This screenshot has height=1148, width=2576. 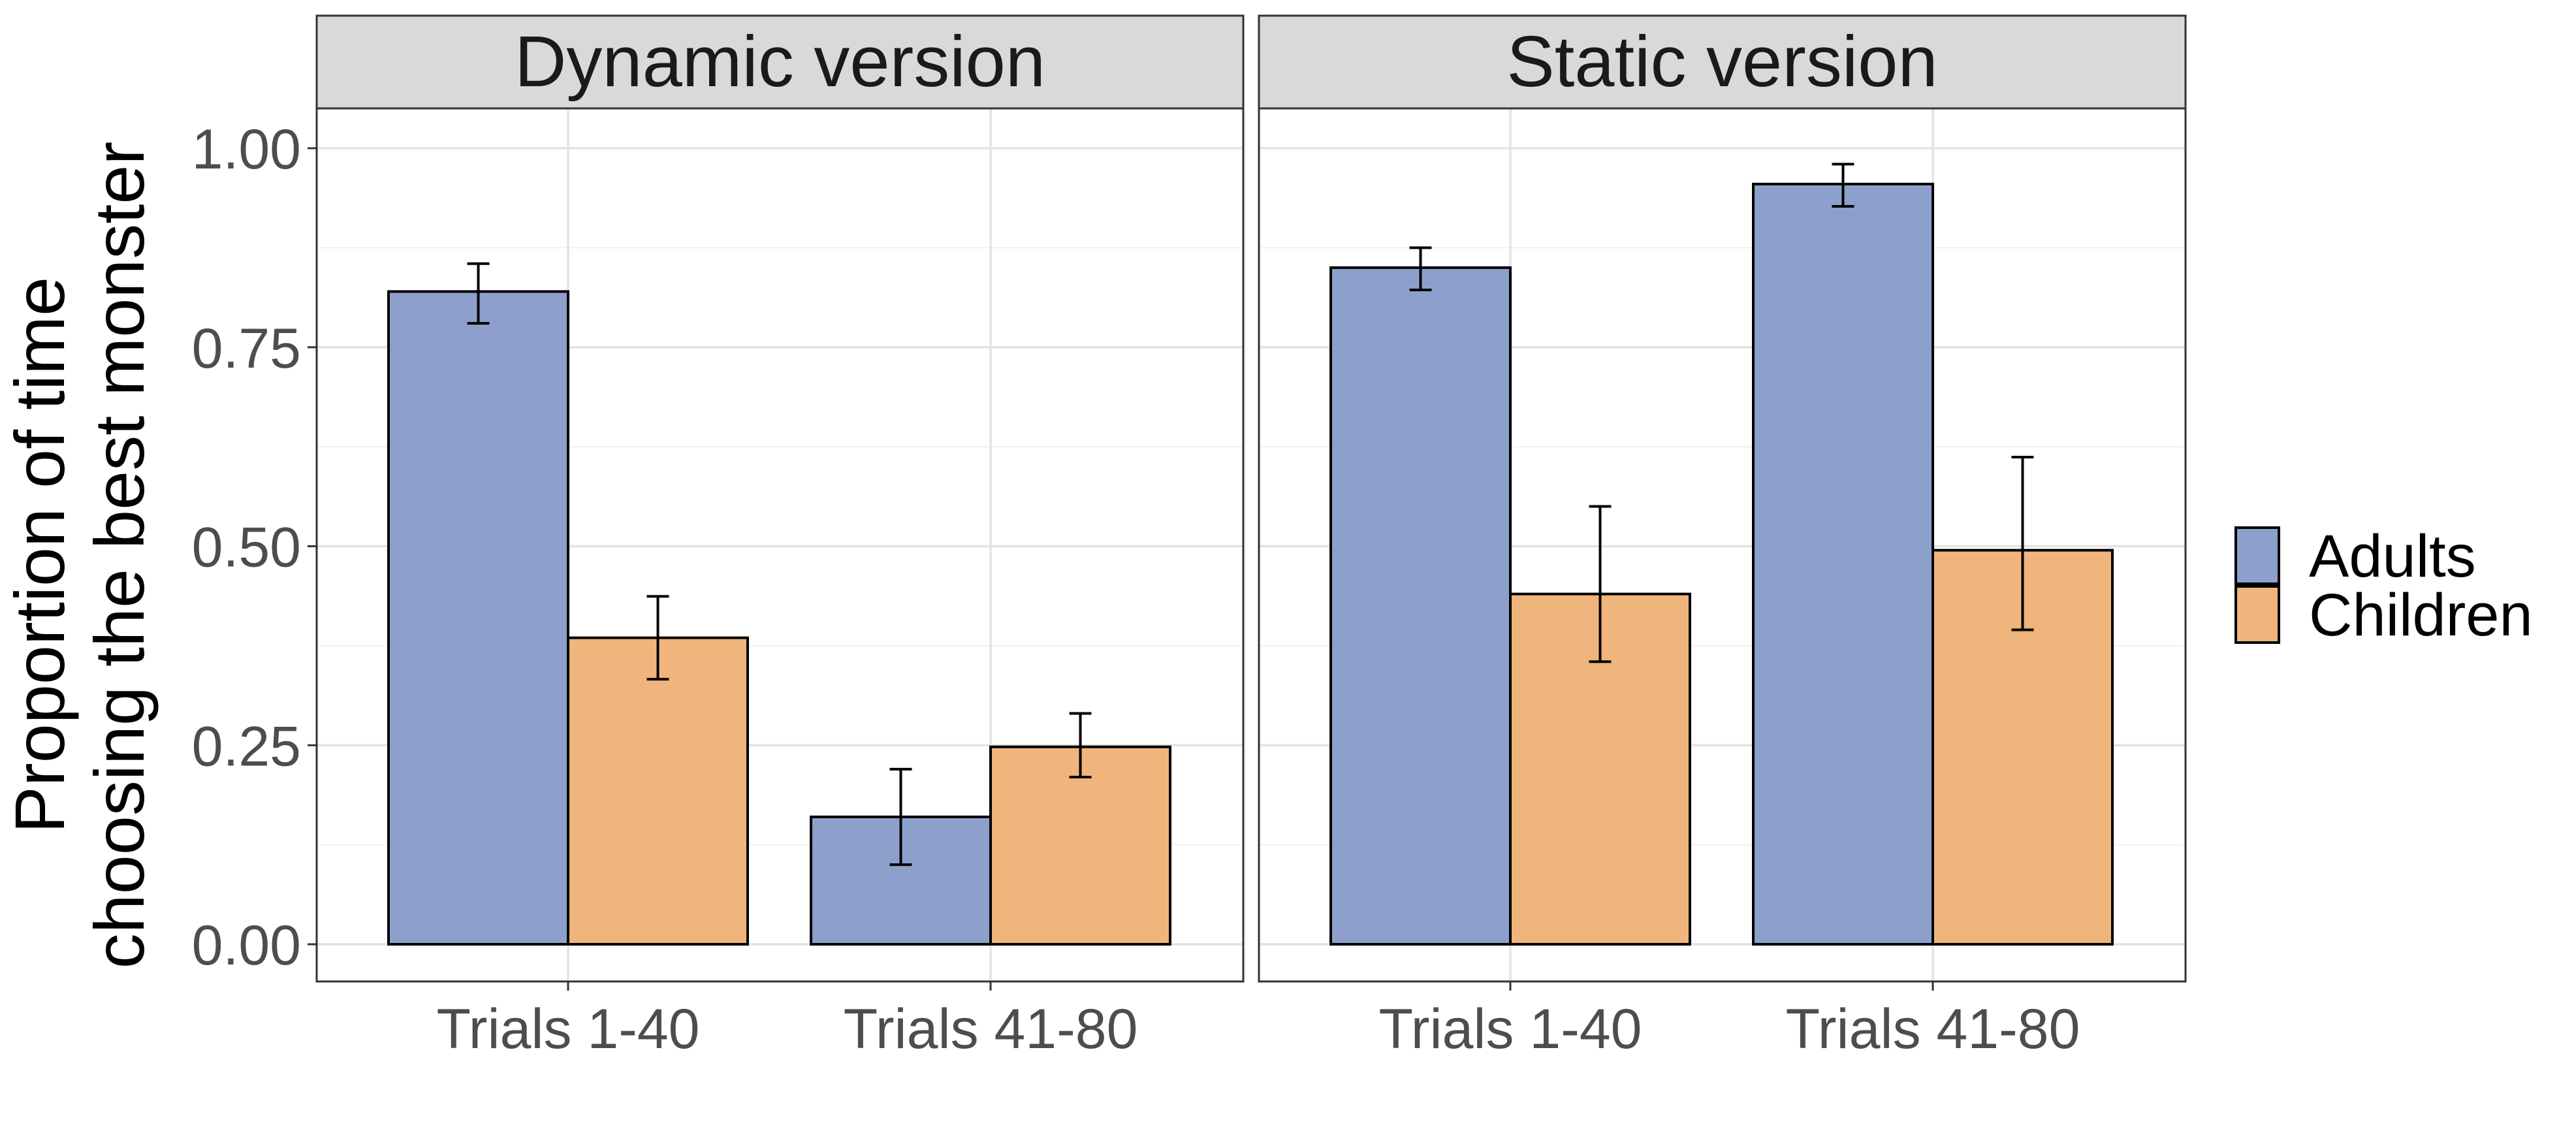 I want to click on y-tick-label: 0.75, so click(x=247, y=348).